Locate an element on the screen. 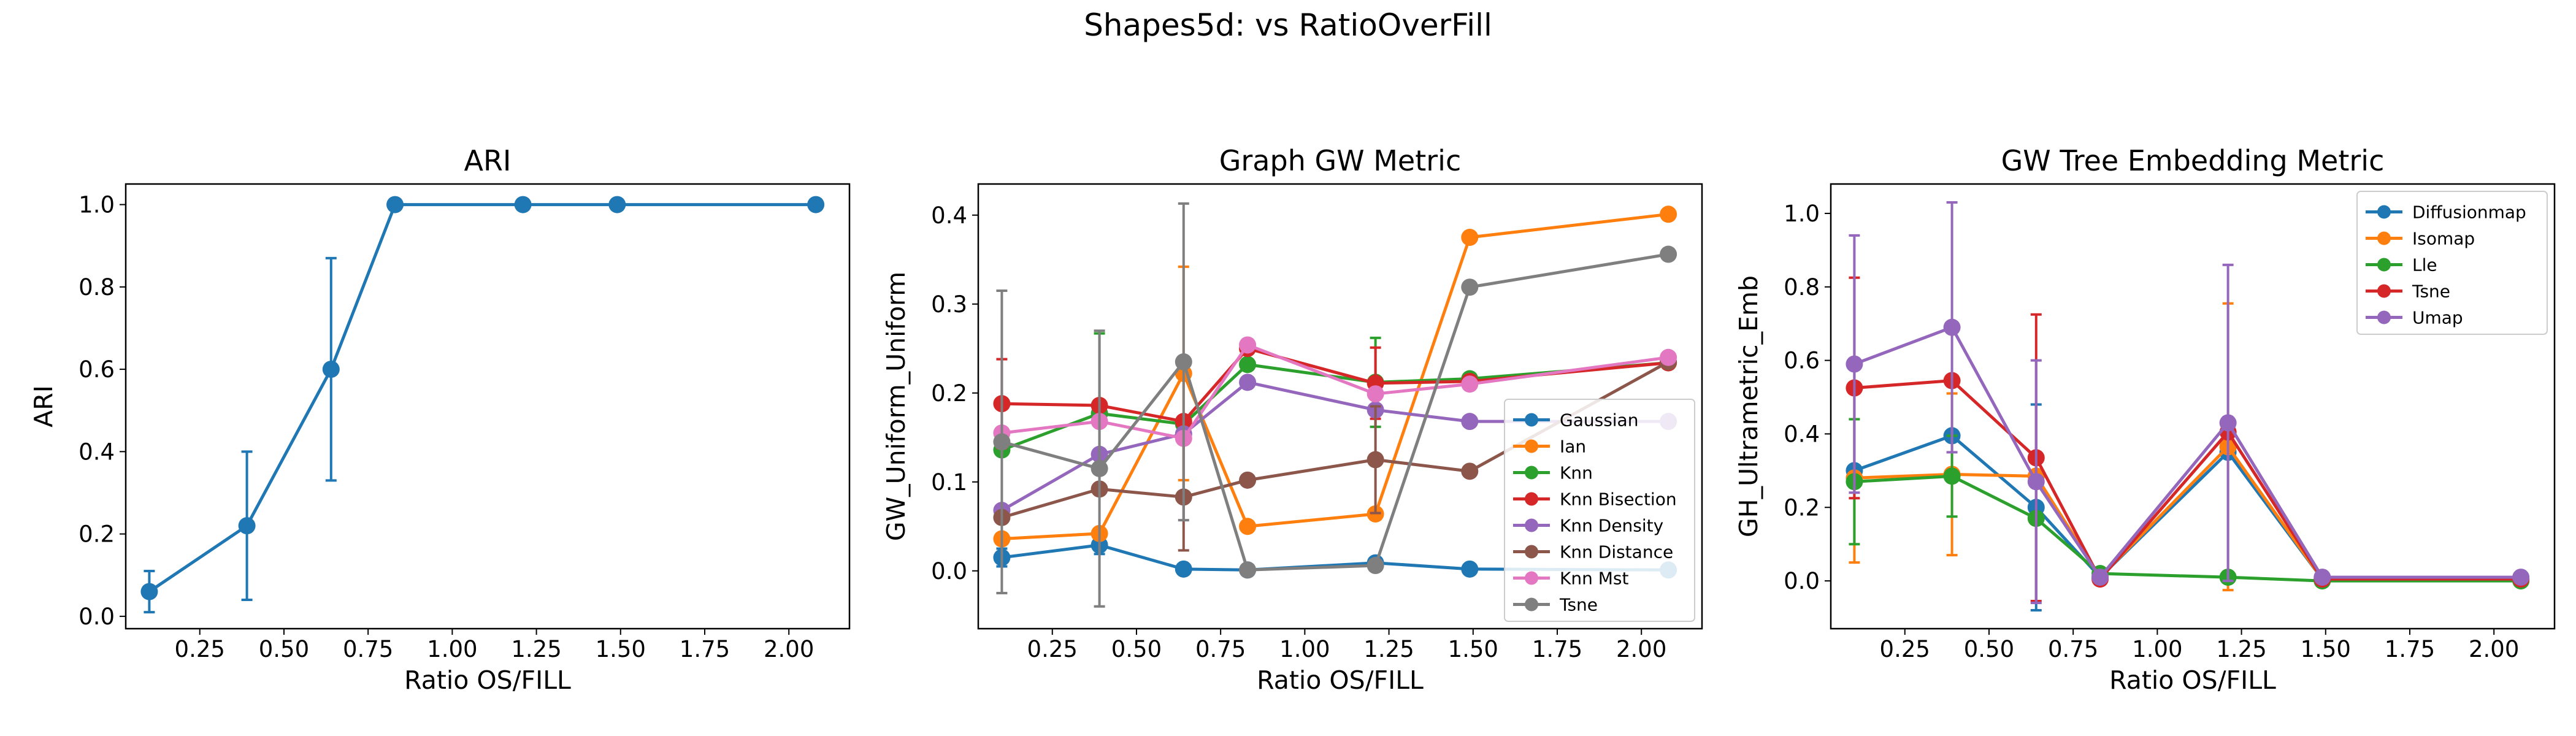 This screenshot has width=2576, height=736. x-tick-label: 1.25 is located at coordinates (1388, 649).